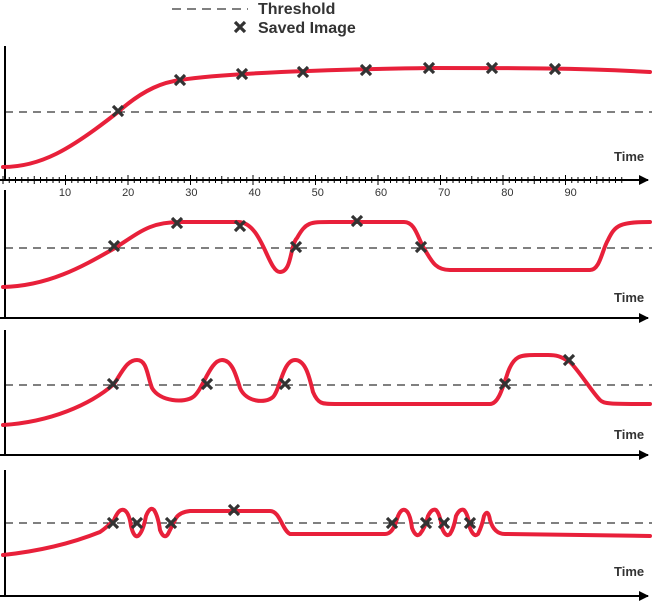 This screenshot has width=652, height=606. What do you see at coordinates (240, 27) in the screenshot?
I see `legend-saved-marker` at bounding box center [240, 27].